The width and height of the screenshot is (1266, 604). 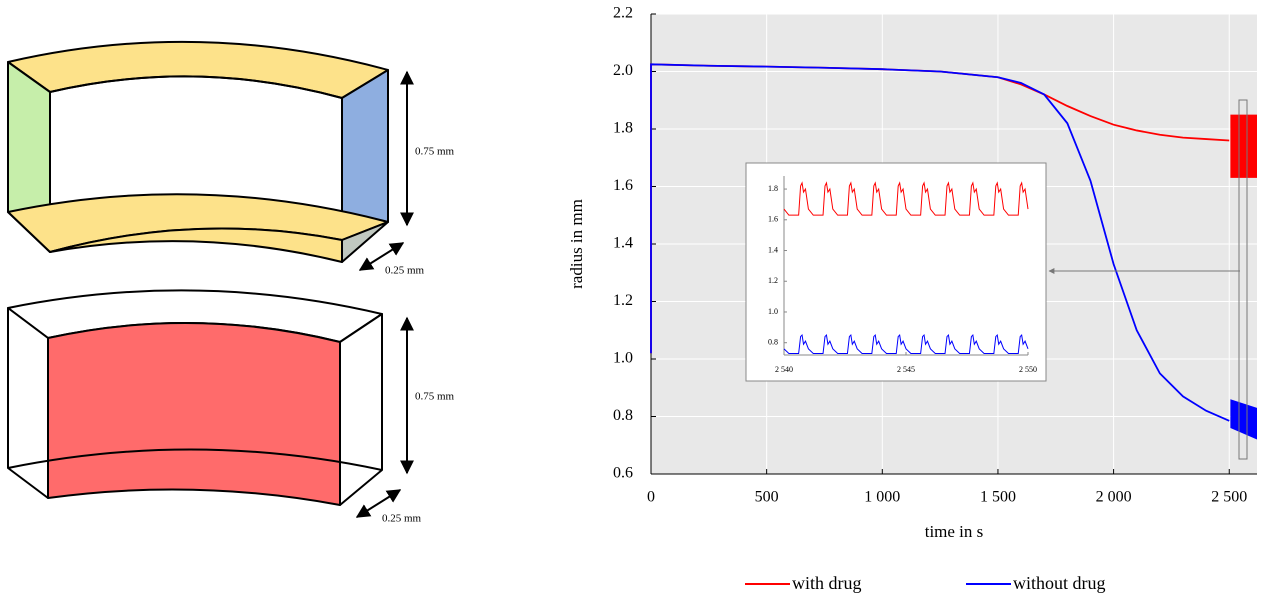 I want to click on y-tick-label: 0.6, so click(x=623, y=473).